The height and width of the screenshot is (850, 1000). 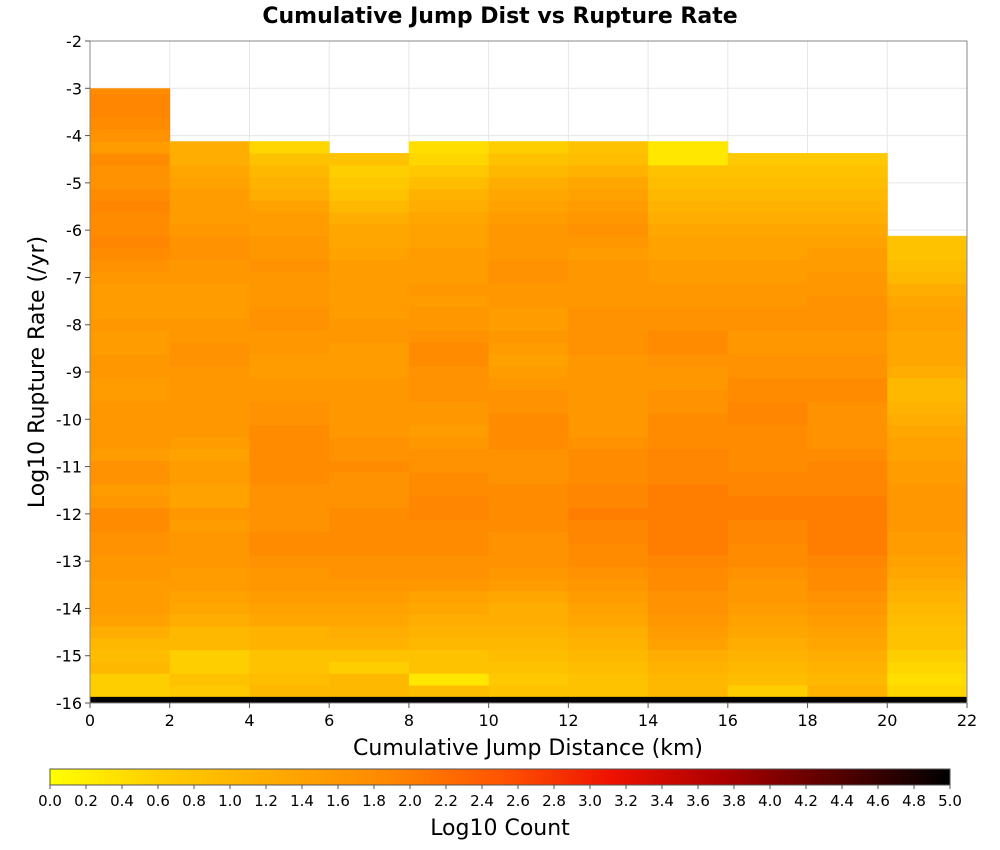 What do you see at coordinates (887, 720) in the screenshot?
I see `x-tick-label: 20` at bounding box center [887, 720].